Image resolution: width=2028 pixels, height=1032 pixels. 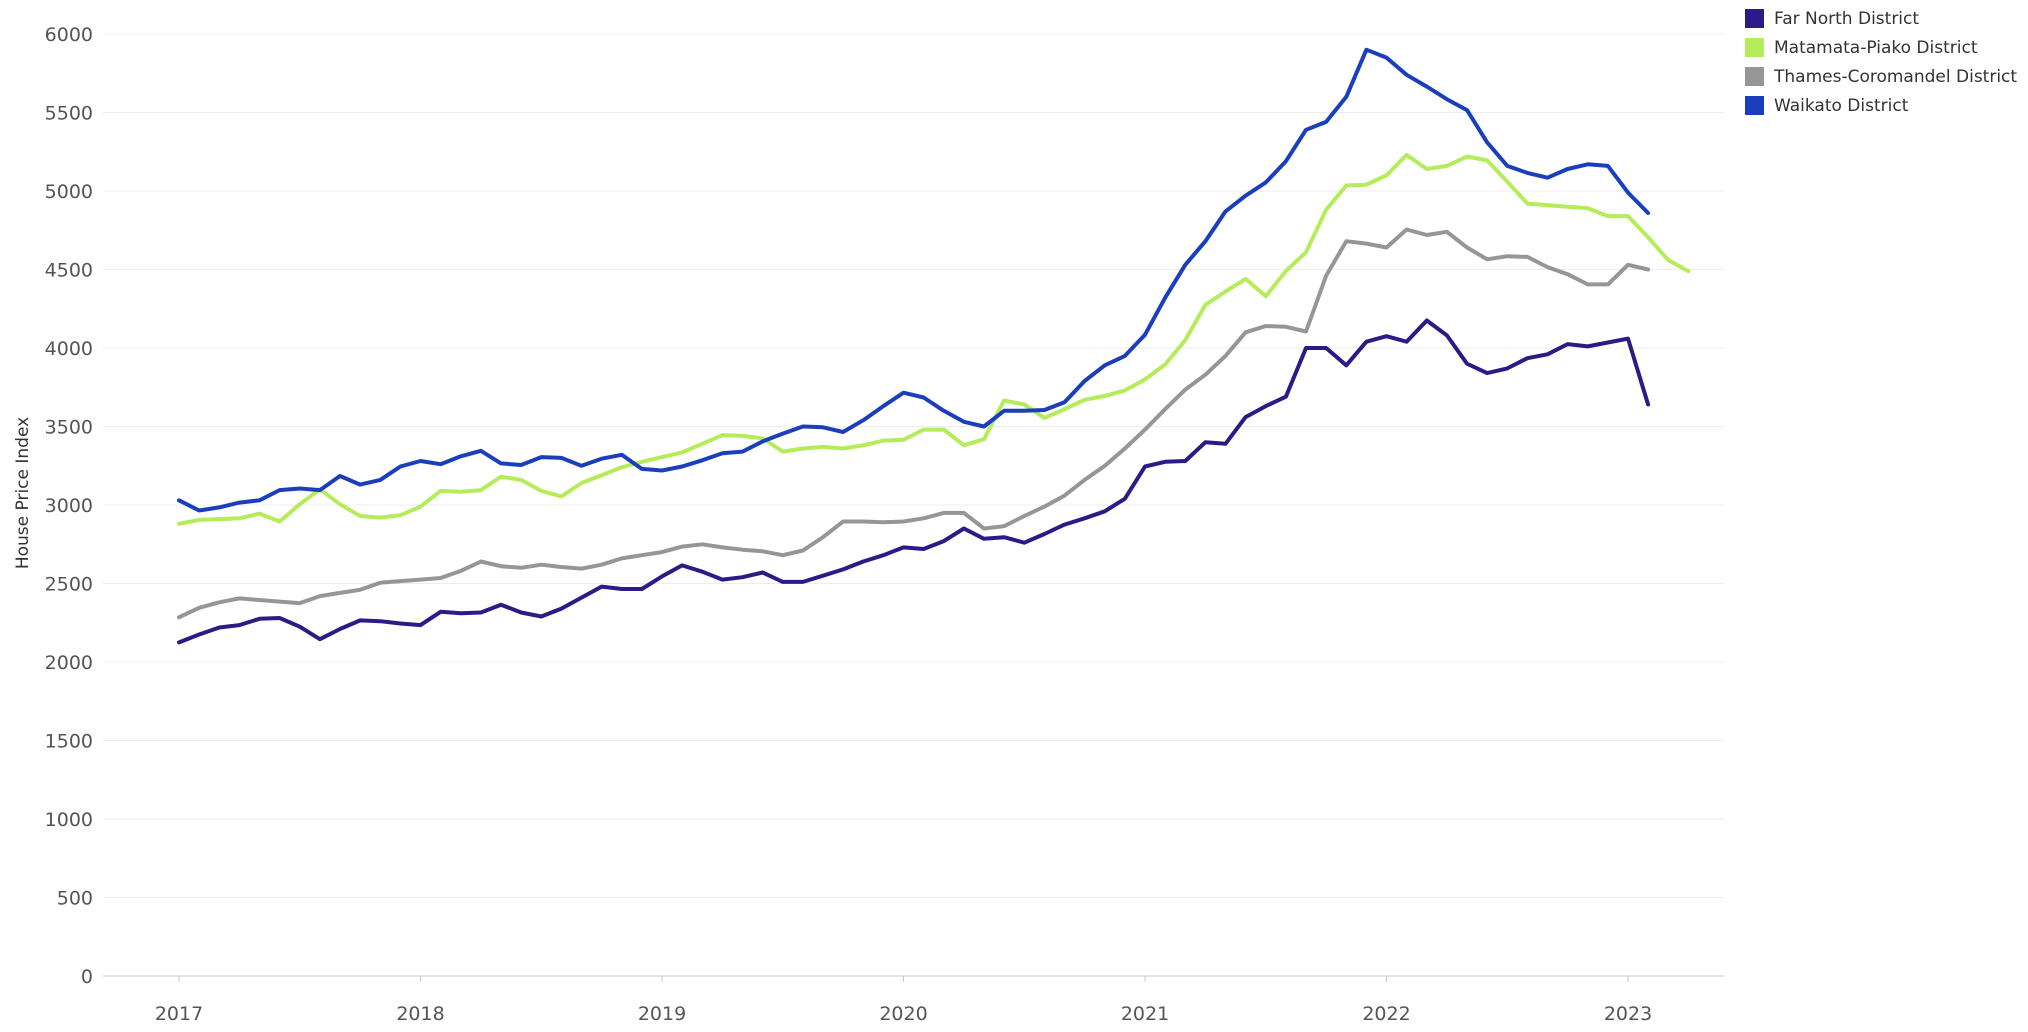 What do you see at coordinates (69, 192) in the screenshot?
I see `y-tick-label: 5000` at bounding box center [69, 192].